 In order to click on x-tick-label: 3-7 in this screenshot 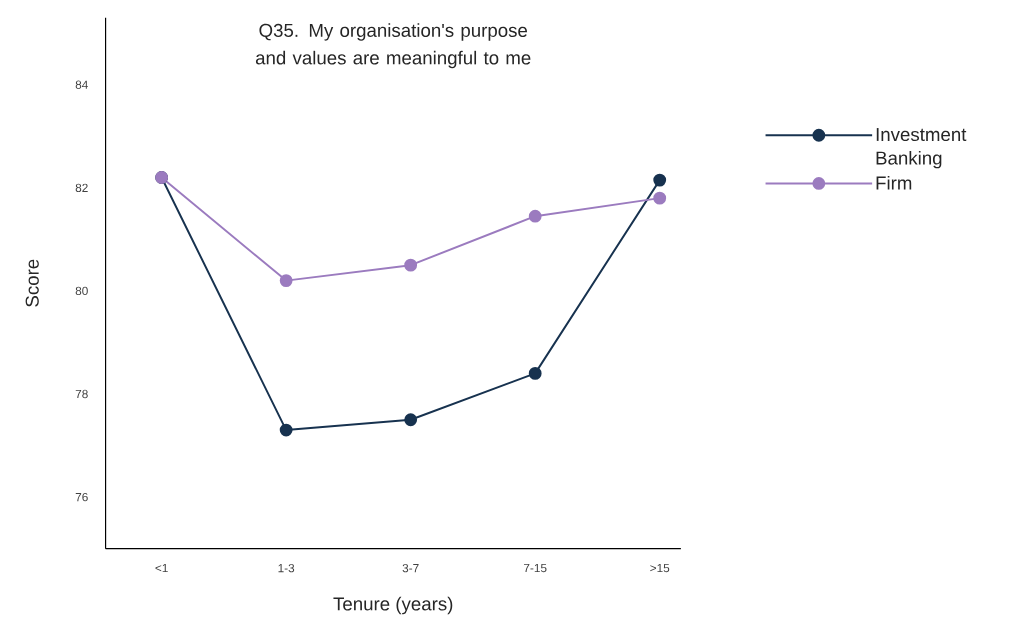, I will do `click(410, 568)`.